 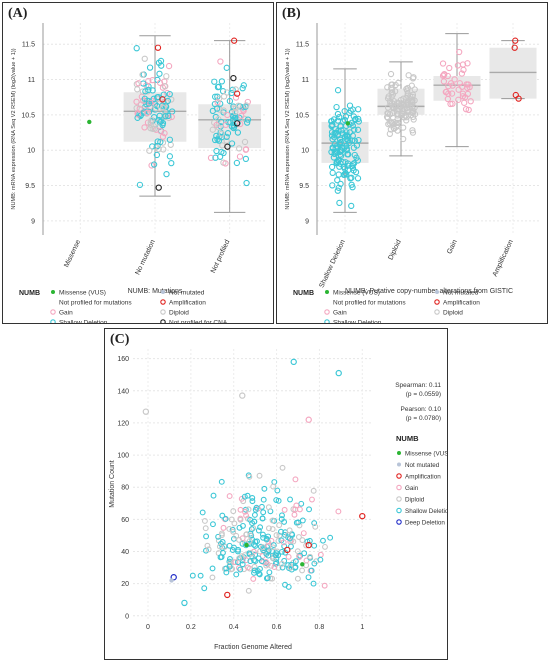 What do you see at coordinates (28, 45) in the screenshot?
I see `panel-a-ytick-5: 11.5` at bounding box center [28, 45].